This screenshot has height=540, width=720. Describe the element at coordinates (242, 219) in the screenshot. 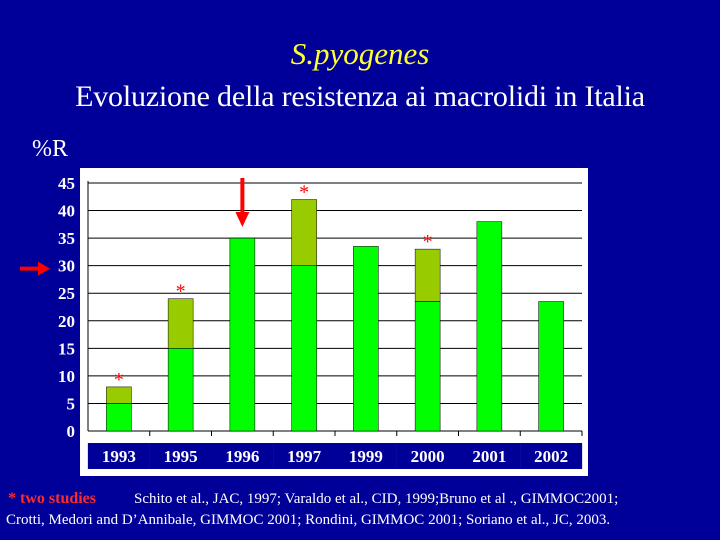

I see `arrow-down-head` at that location.